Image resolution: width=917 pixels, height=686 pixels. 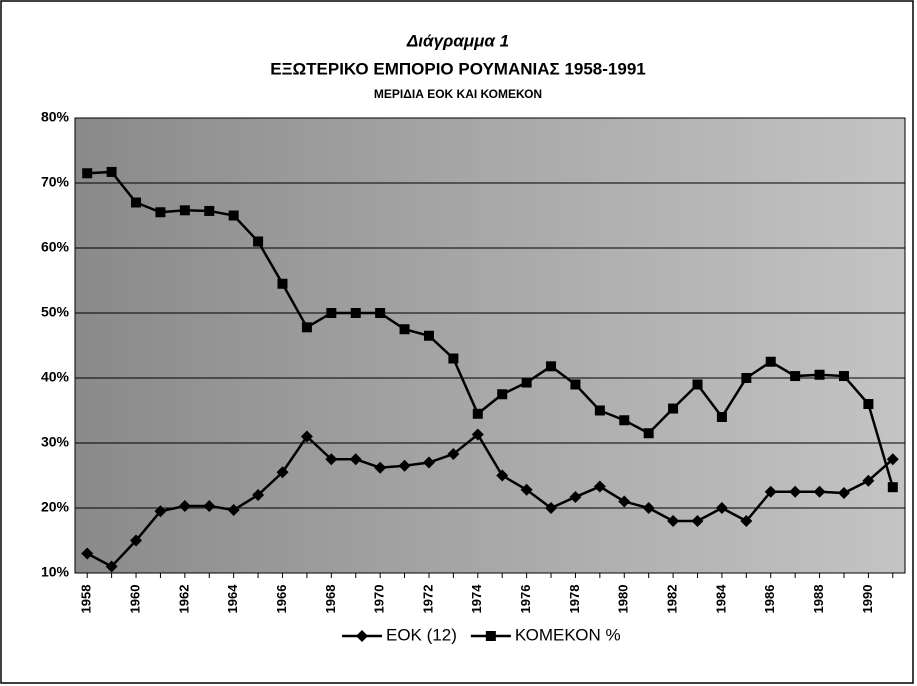 What do you see at coordinates (55, 247) in the screenshot?
I see `y-tick-label: 60%` at bounding box center [55, 247].